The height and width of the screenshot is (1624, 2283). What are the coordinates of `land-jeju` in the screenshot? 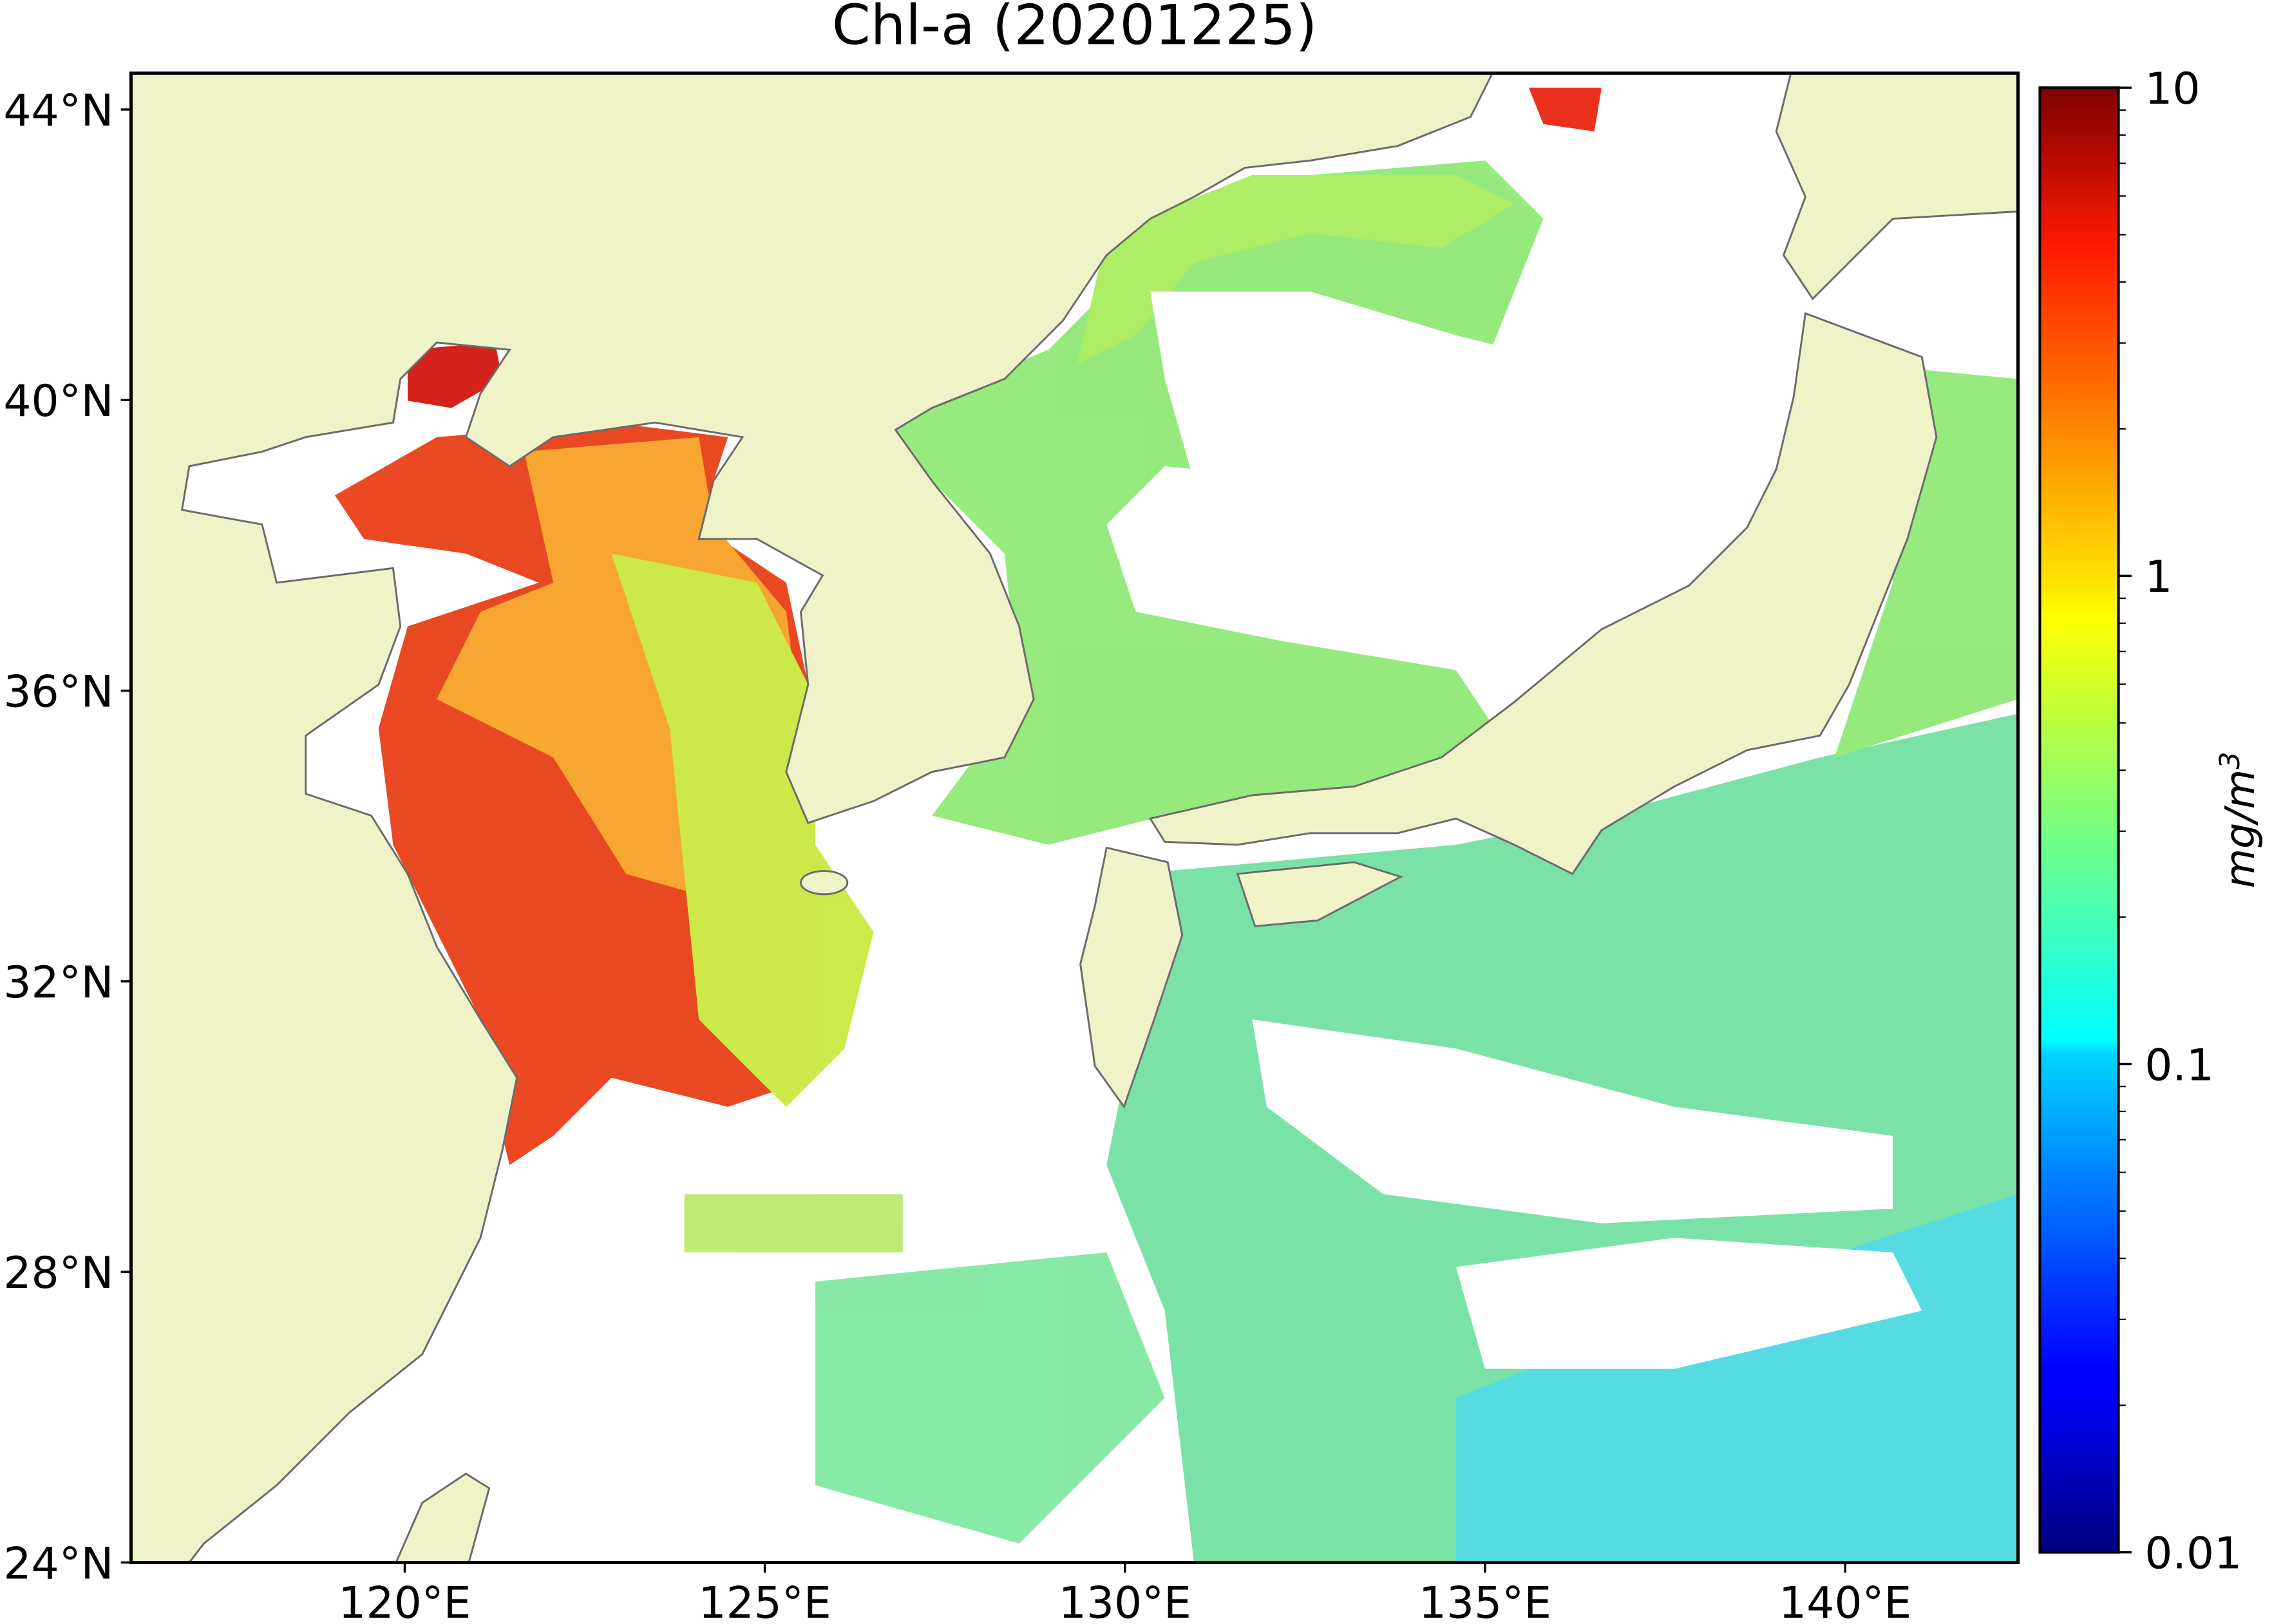 It's located at (824, 883).